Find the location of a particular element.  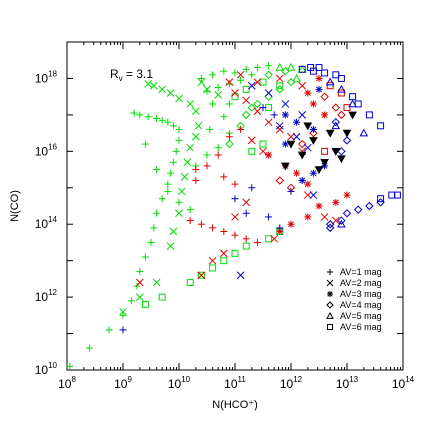

legend-entry: AV=4 mag is located at coordinates (354, 305).